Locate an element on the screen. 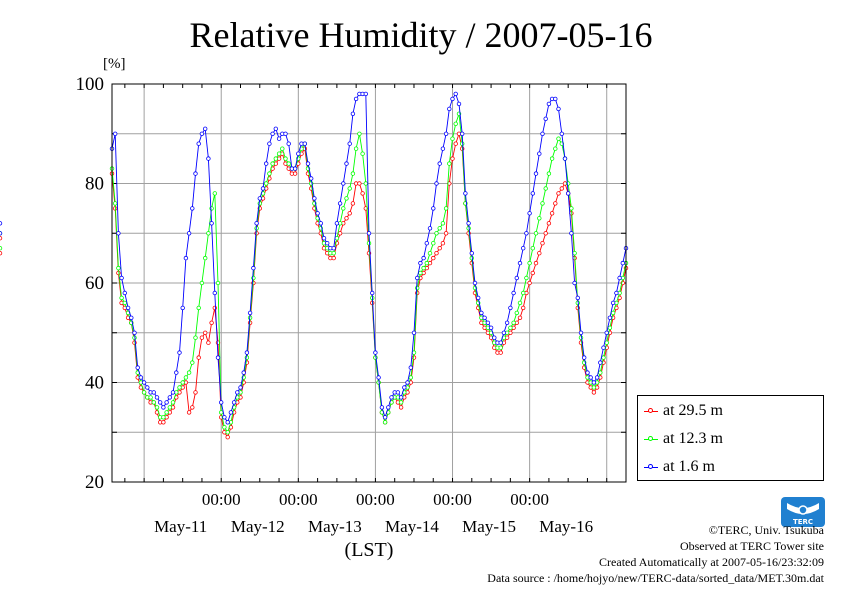  copyright-text: ©TERC, Univ. Tsukuba is located at coordinates (766, 530).